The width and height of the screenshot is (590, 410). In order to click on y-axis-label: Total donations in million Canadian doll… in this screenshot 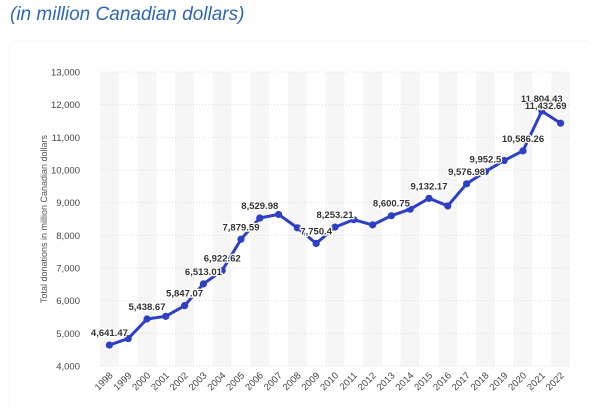, I will do `click(44, 218)`.